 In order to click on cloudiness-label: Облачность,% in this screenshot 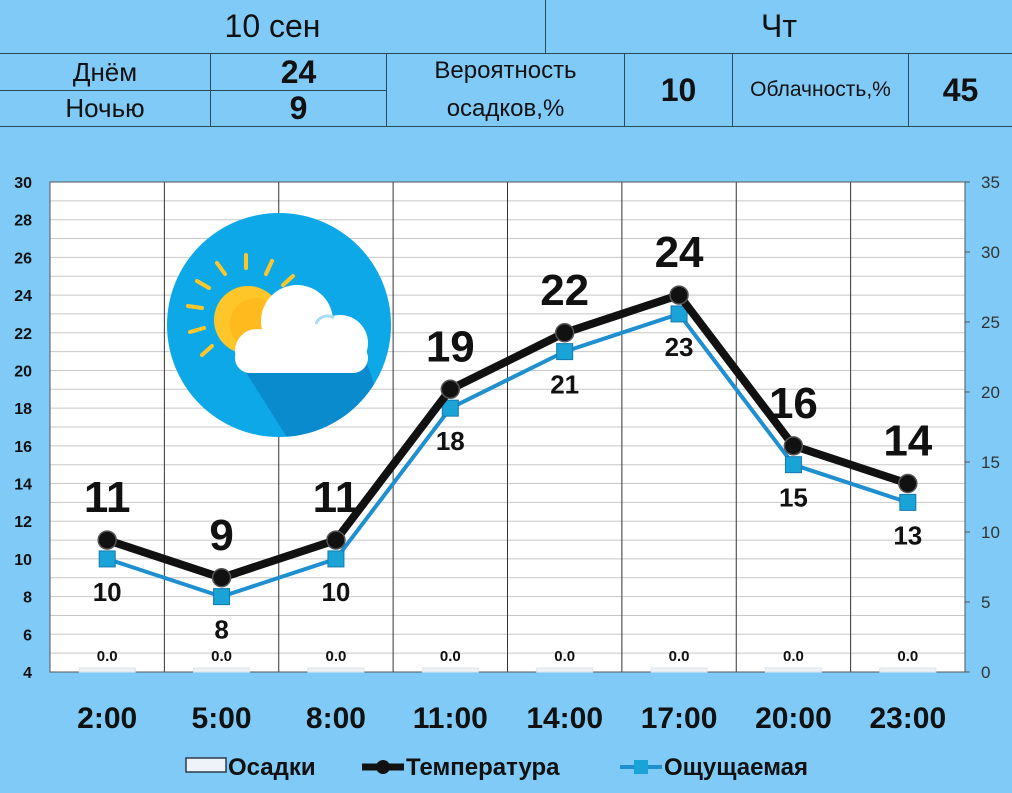, I will do `click(820, 89)`.